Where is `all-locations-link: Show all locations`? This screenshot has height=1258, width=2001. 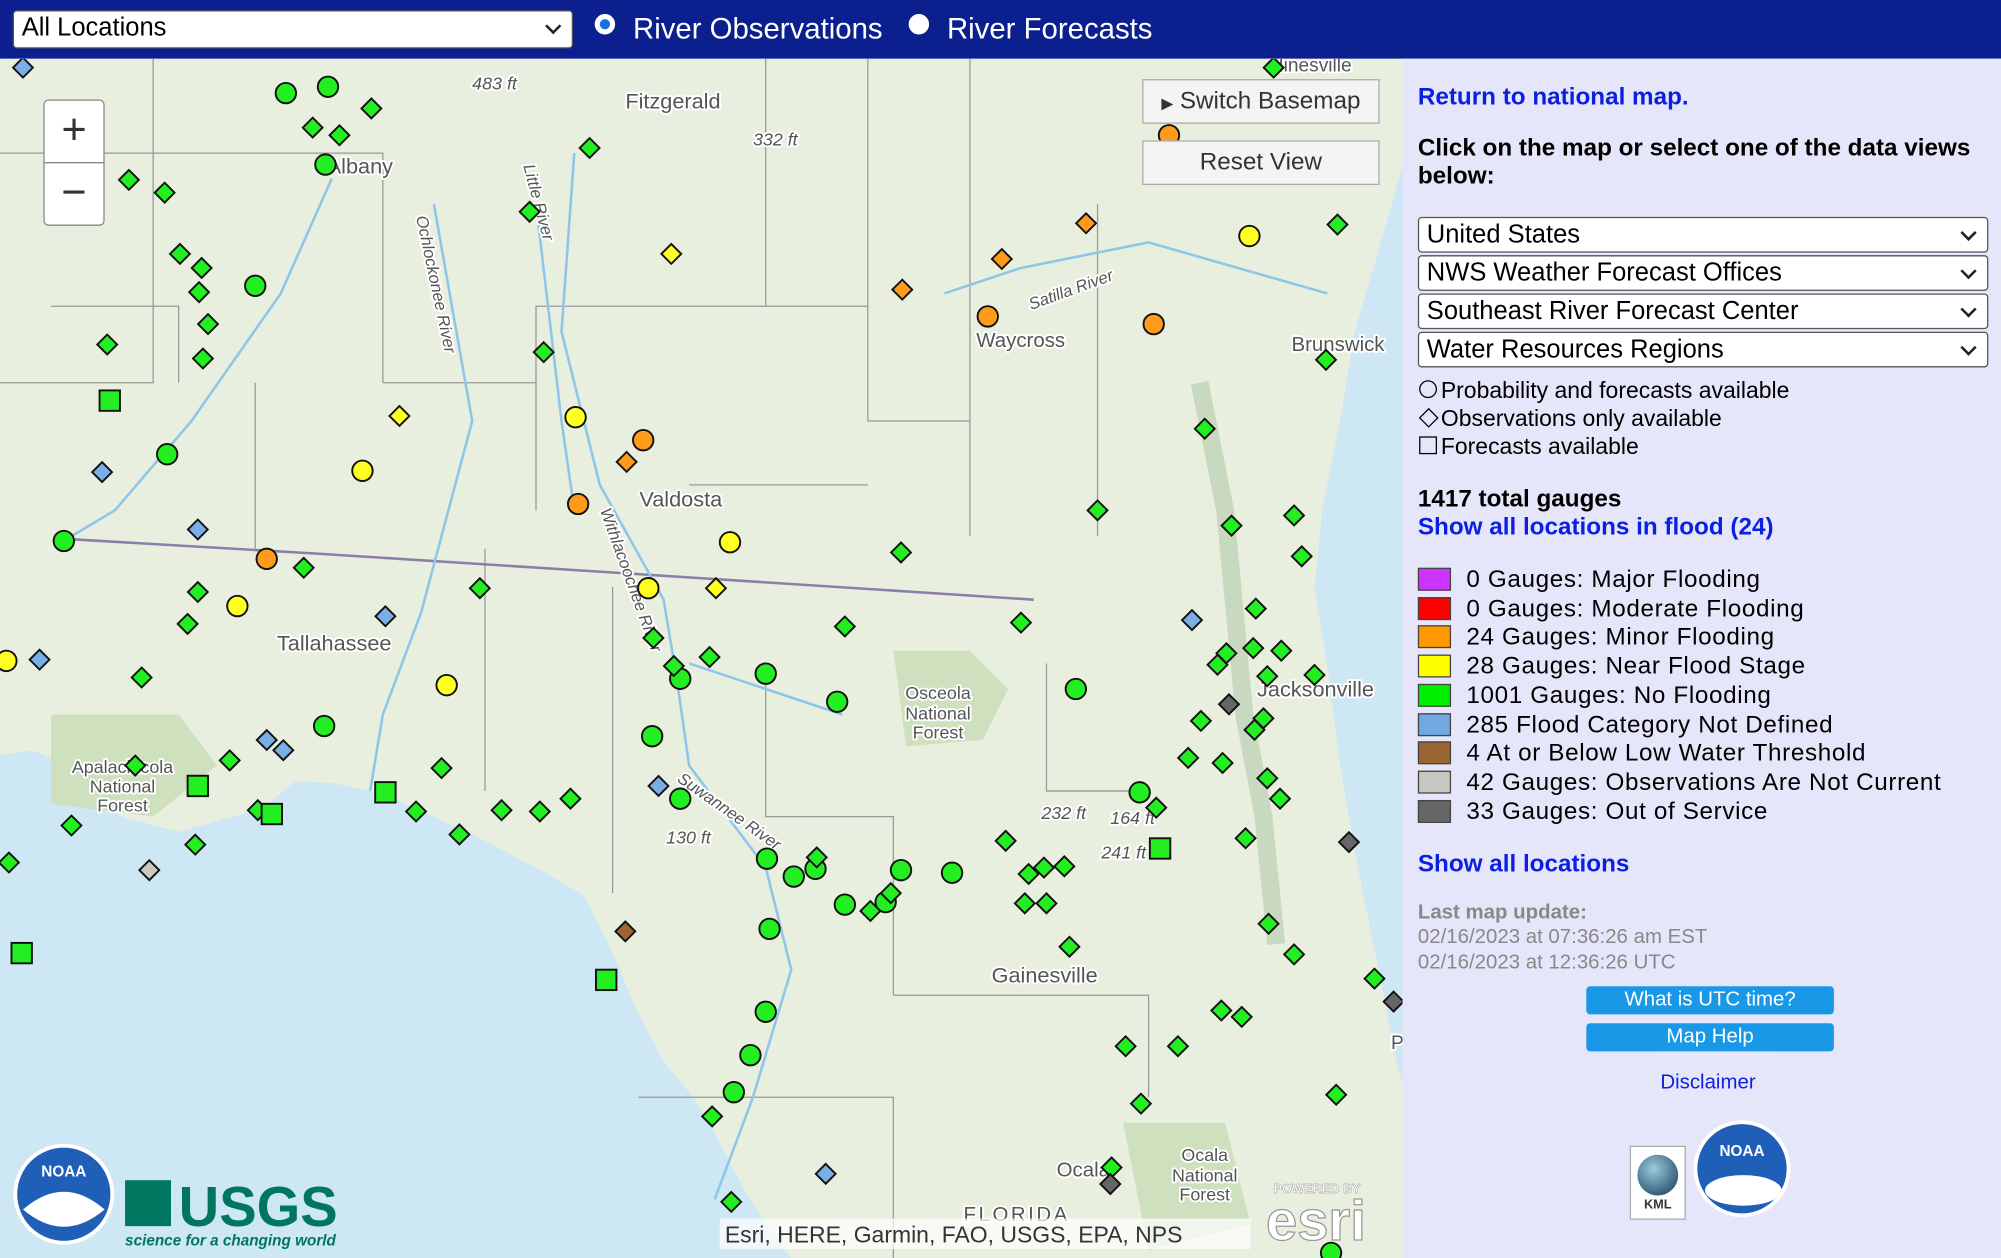
all-locations-link: Show all locations is located at coordinates (1523, 864).